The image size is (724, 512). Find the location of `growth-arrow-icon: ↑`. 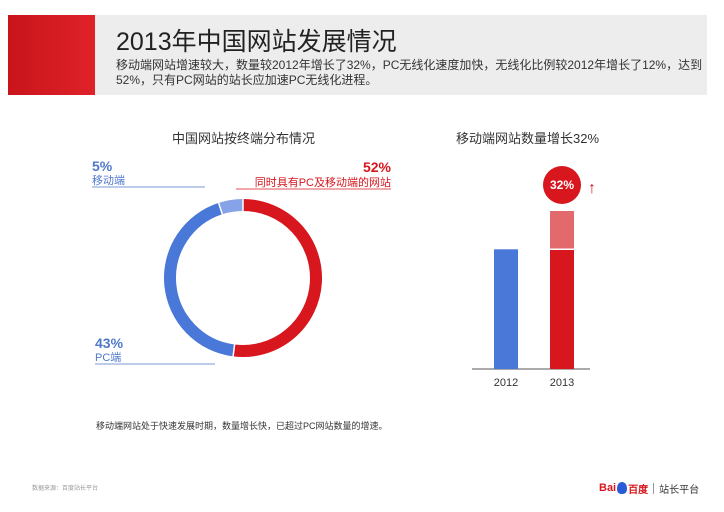

growth-arrow-icon: ↑ is located at coordinates (592, 188).